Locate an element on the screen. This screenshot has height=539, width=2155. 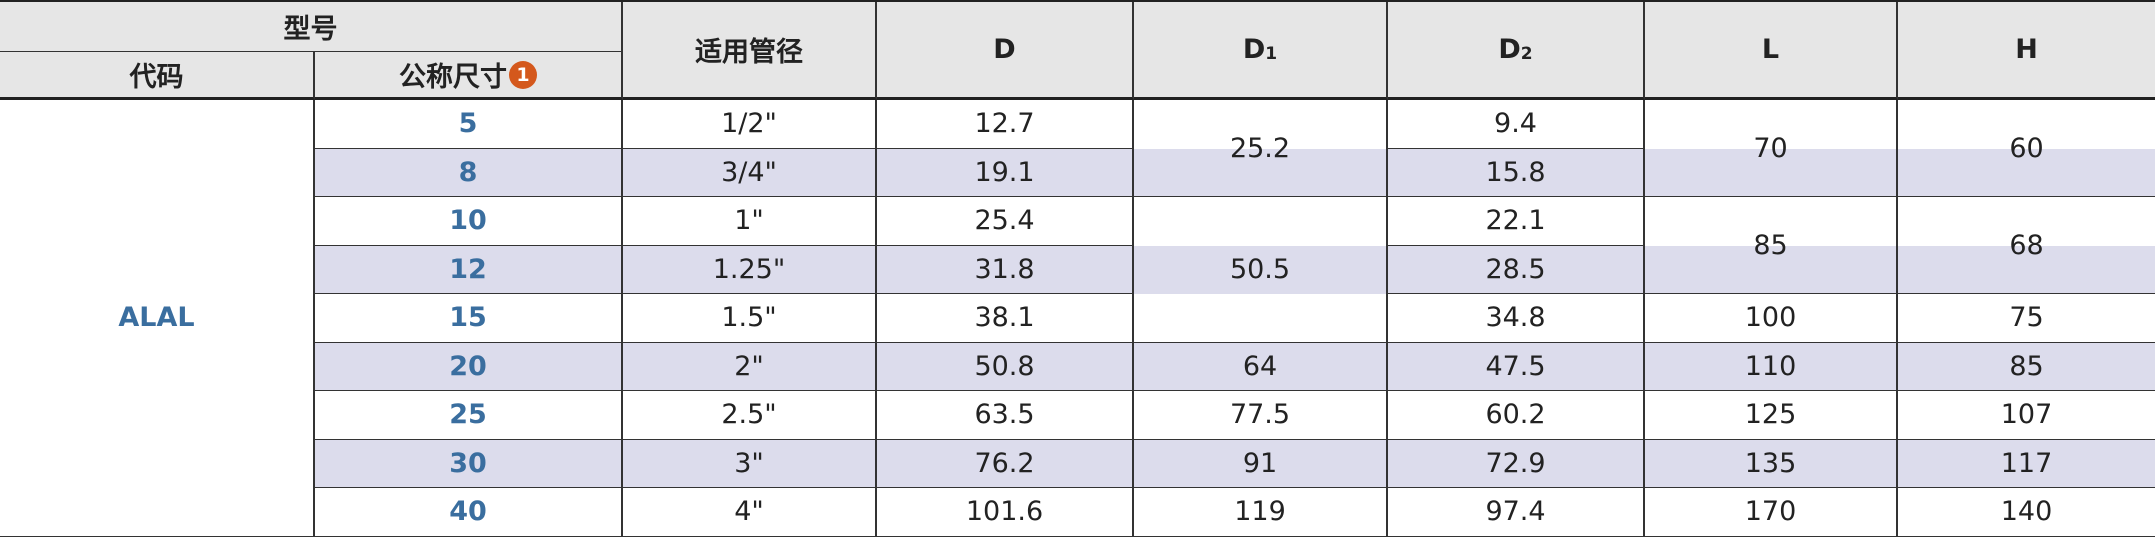
value-cell: 70 is located at coordinates (1771, 148).